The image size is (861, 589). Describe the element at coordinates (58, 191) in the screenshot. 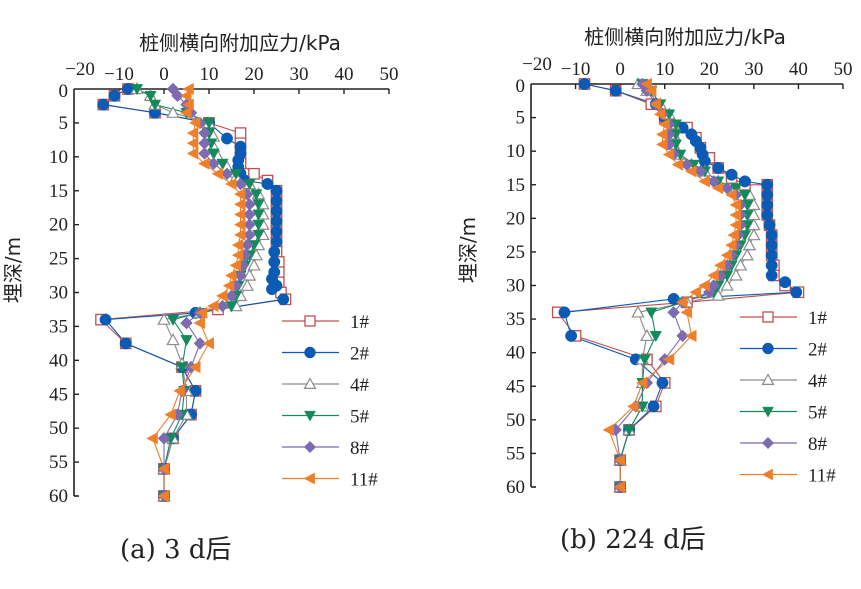

I see `y-tick-label: 15` at that location.